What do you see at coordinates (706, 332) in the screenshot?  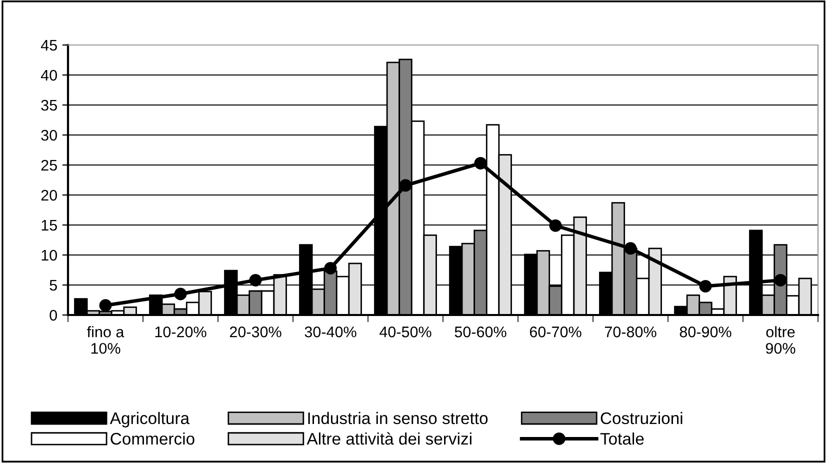 I see `x-tick-label: 80-90%` at bounding box center [706, 332].